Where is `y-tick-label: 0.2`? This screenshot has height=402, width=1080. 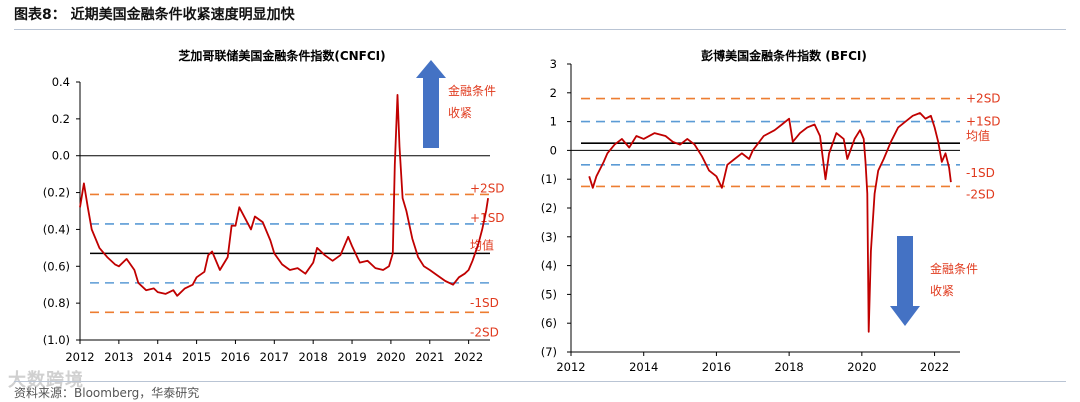 y-tick-label: 0.2 is located at coordinates (61, 119).